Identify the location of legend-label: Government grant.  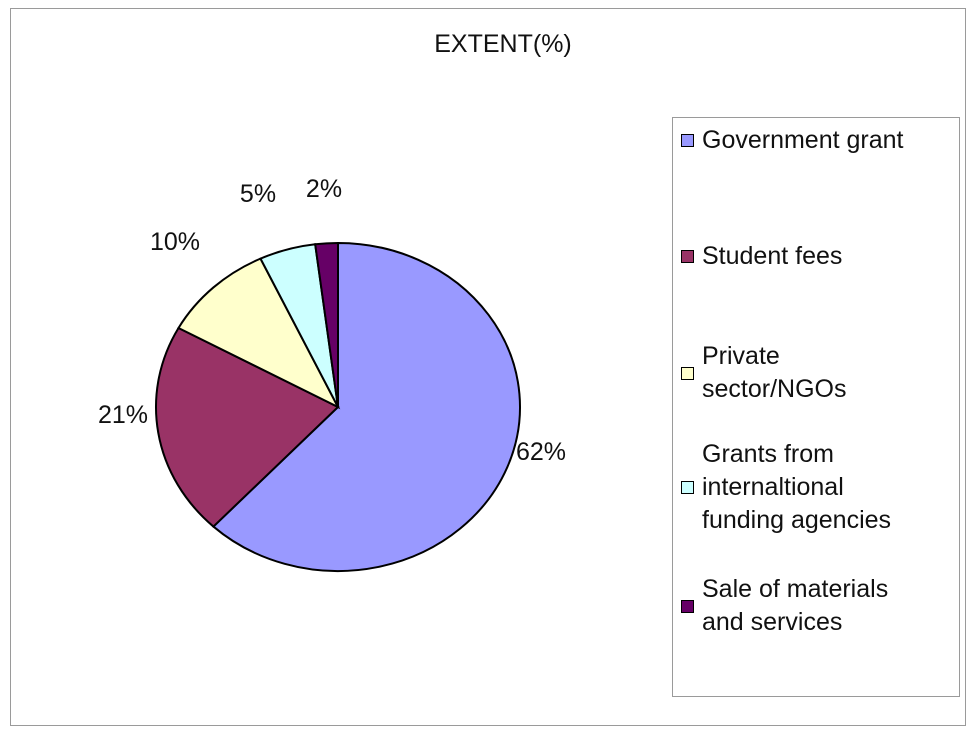
(803, 140).